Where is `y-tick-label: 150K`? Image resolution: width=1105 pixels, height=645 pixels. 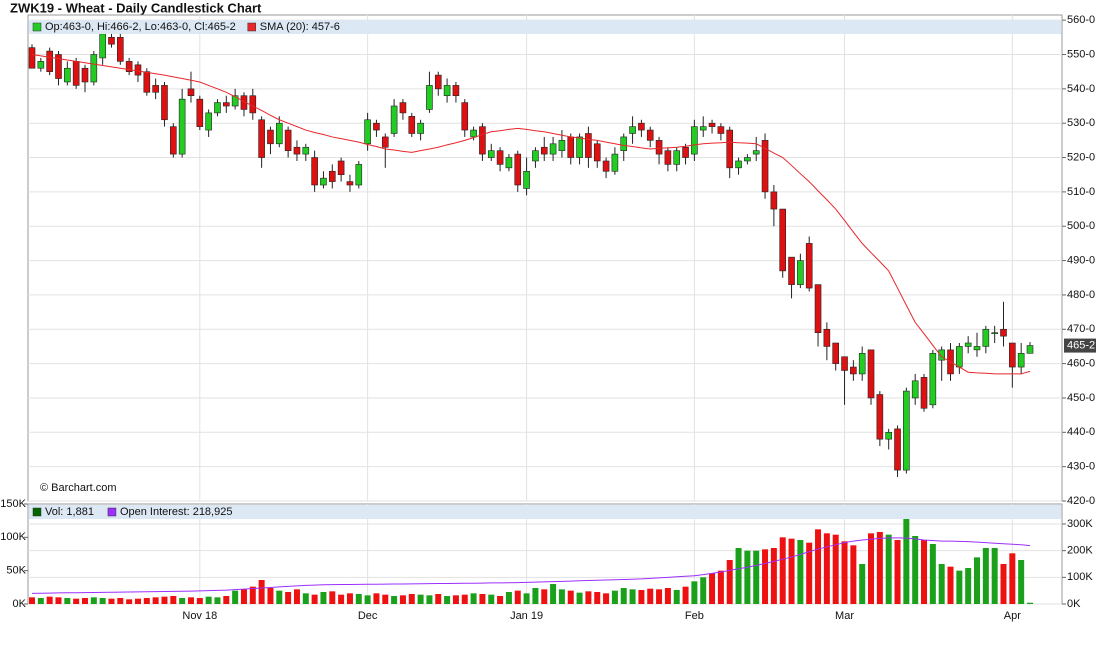
y-tick-label: 150K is located at coordinates (13, 504).